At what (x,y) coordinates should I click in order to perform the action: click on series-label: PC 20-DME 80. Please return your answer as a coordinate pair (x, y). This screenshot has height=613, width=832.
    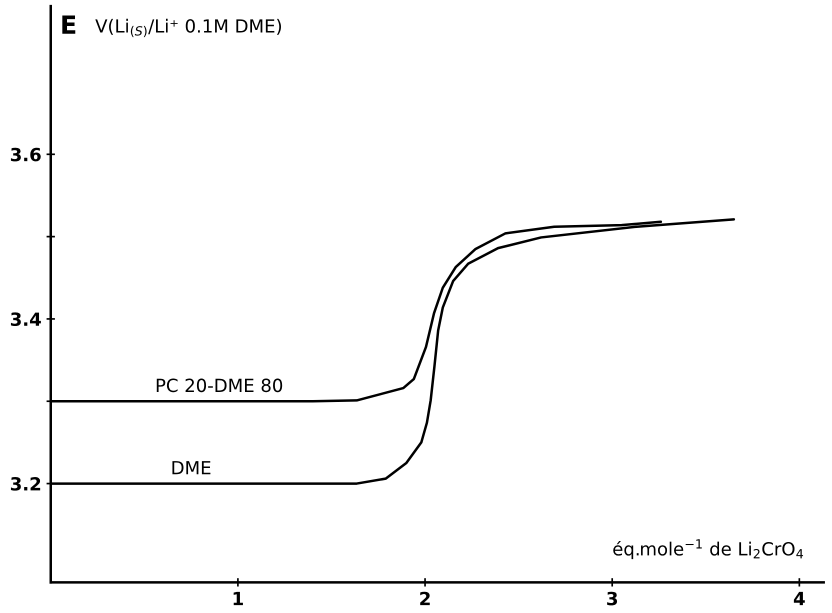
    Looking at the image, I should click on (219, 385).